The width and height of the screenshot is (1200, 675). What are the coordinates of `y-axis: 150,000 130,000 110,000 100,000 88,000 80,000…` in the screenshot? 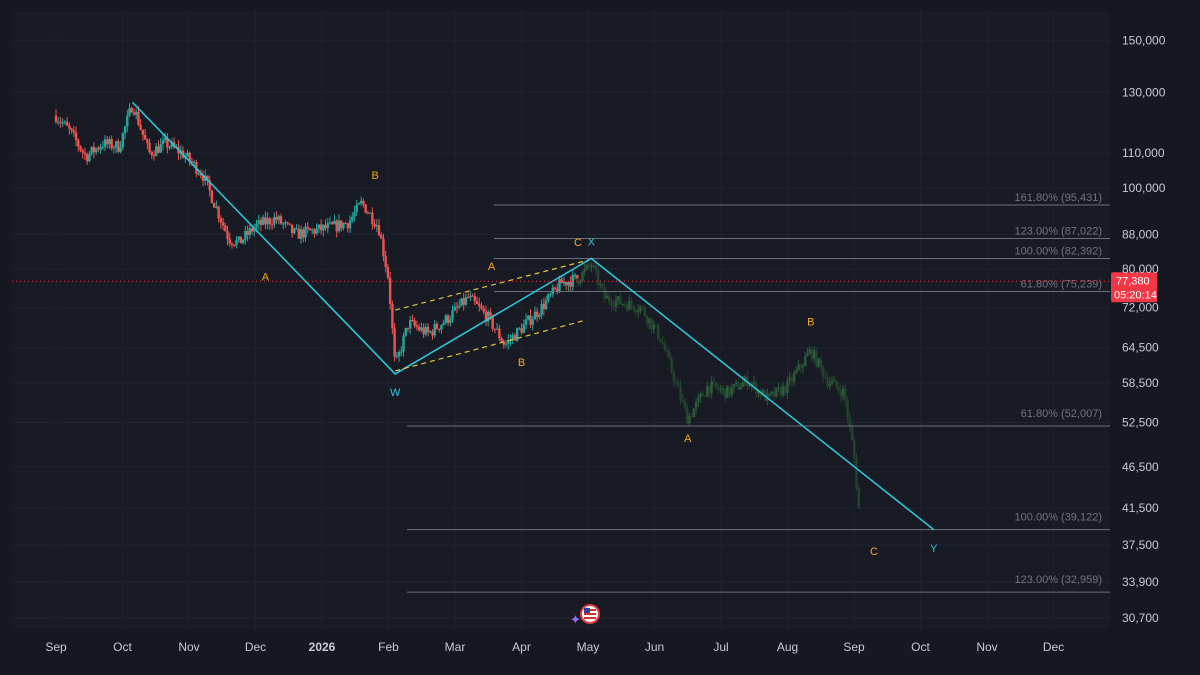 It's located at (1144, 329).